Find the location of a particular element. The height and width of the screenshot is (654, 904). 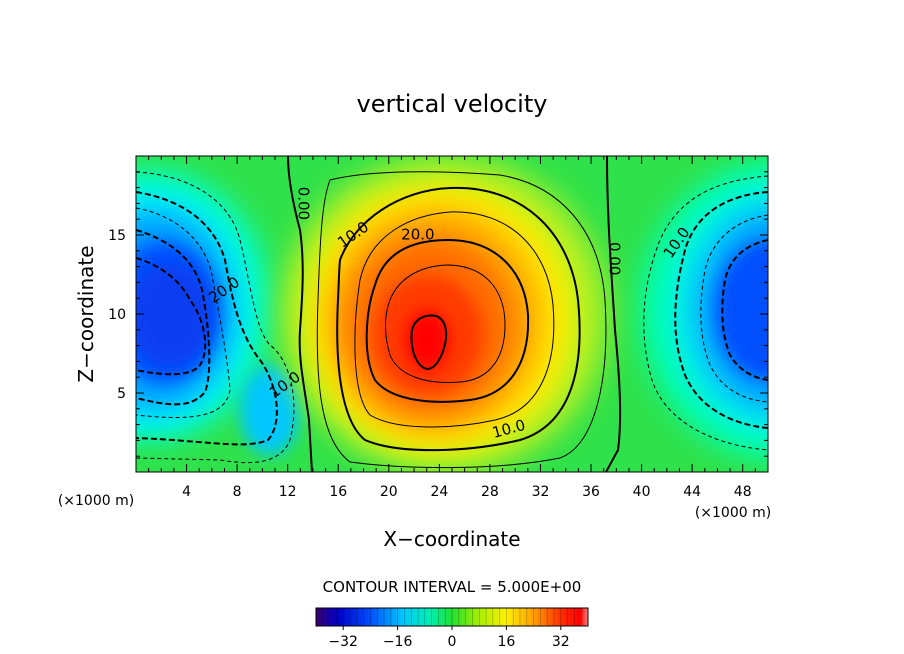

colorbar-ticks: −32 −16 0 16 32 is located at coordinates (449, 638).